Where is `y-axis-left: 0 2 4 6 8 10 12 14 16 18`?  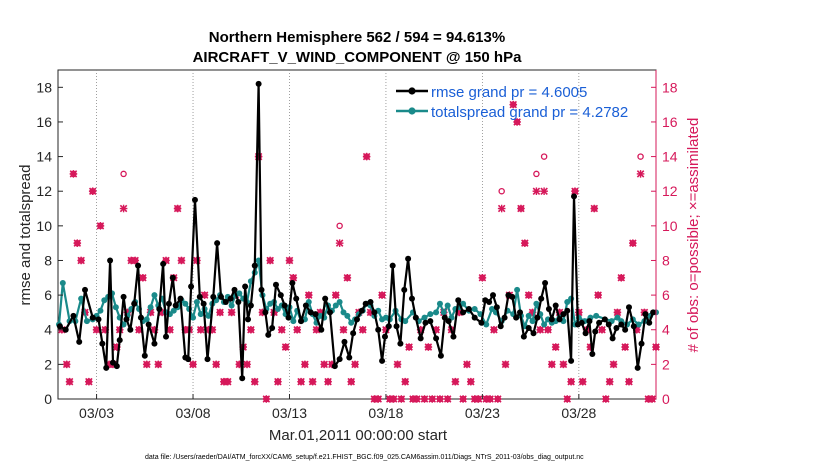
y-axis-left: 0 2 4 6 8 10 12 14 16 18 is located at coordinates (49, 243).